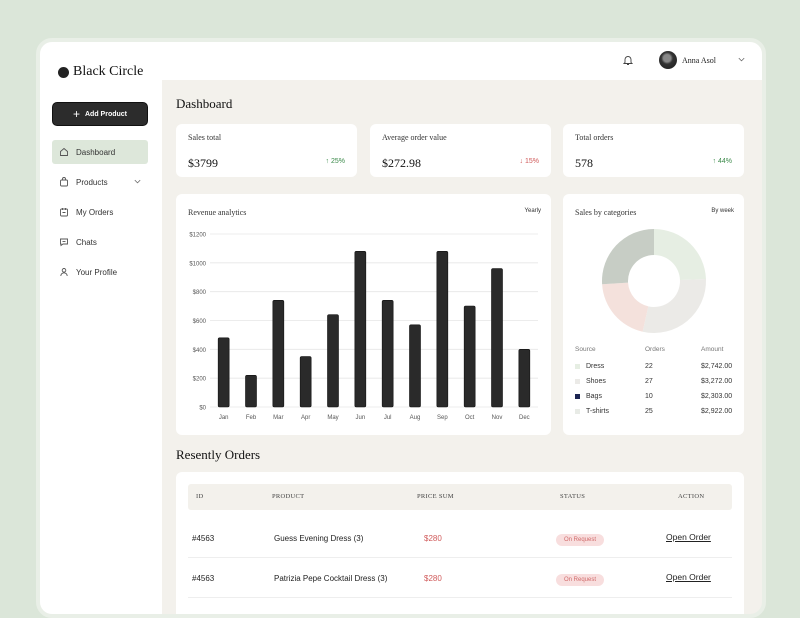 The height and width of the screenshot is (618, 800). I want to click on user-icon, so click(64, 272).